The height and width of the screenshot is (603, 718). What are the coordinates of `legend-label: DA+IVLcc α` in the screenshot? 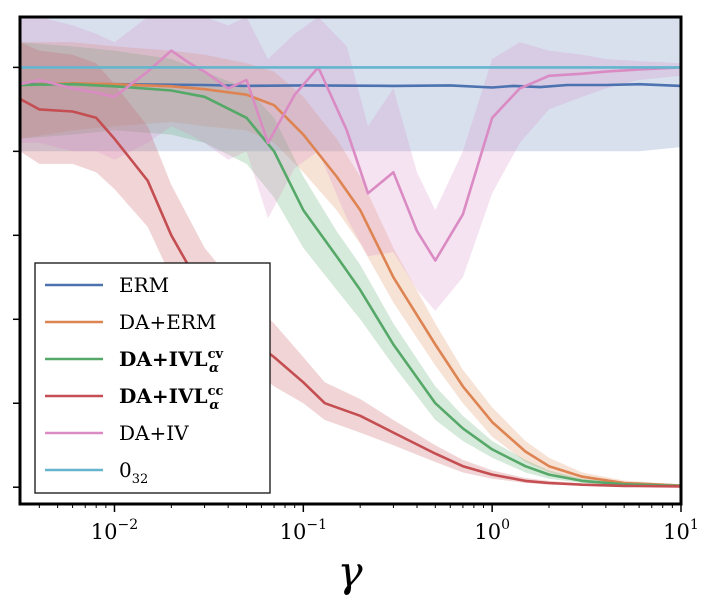 It's located at (171, 398).